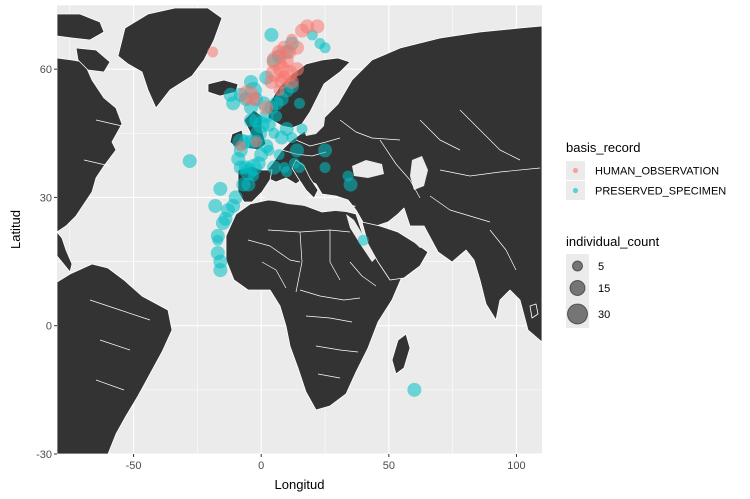 This screenshot has width=750, height=499. Describe the element at coordinates (613, 281) in the screenshot. I see `legend-size: individual_count 5 15 30` at that location.